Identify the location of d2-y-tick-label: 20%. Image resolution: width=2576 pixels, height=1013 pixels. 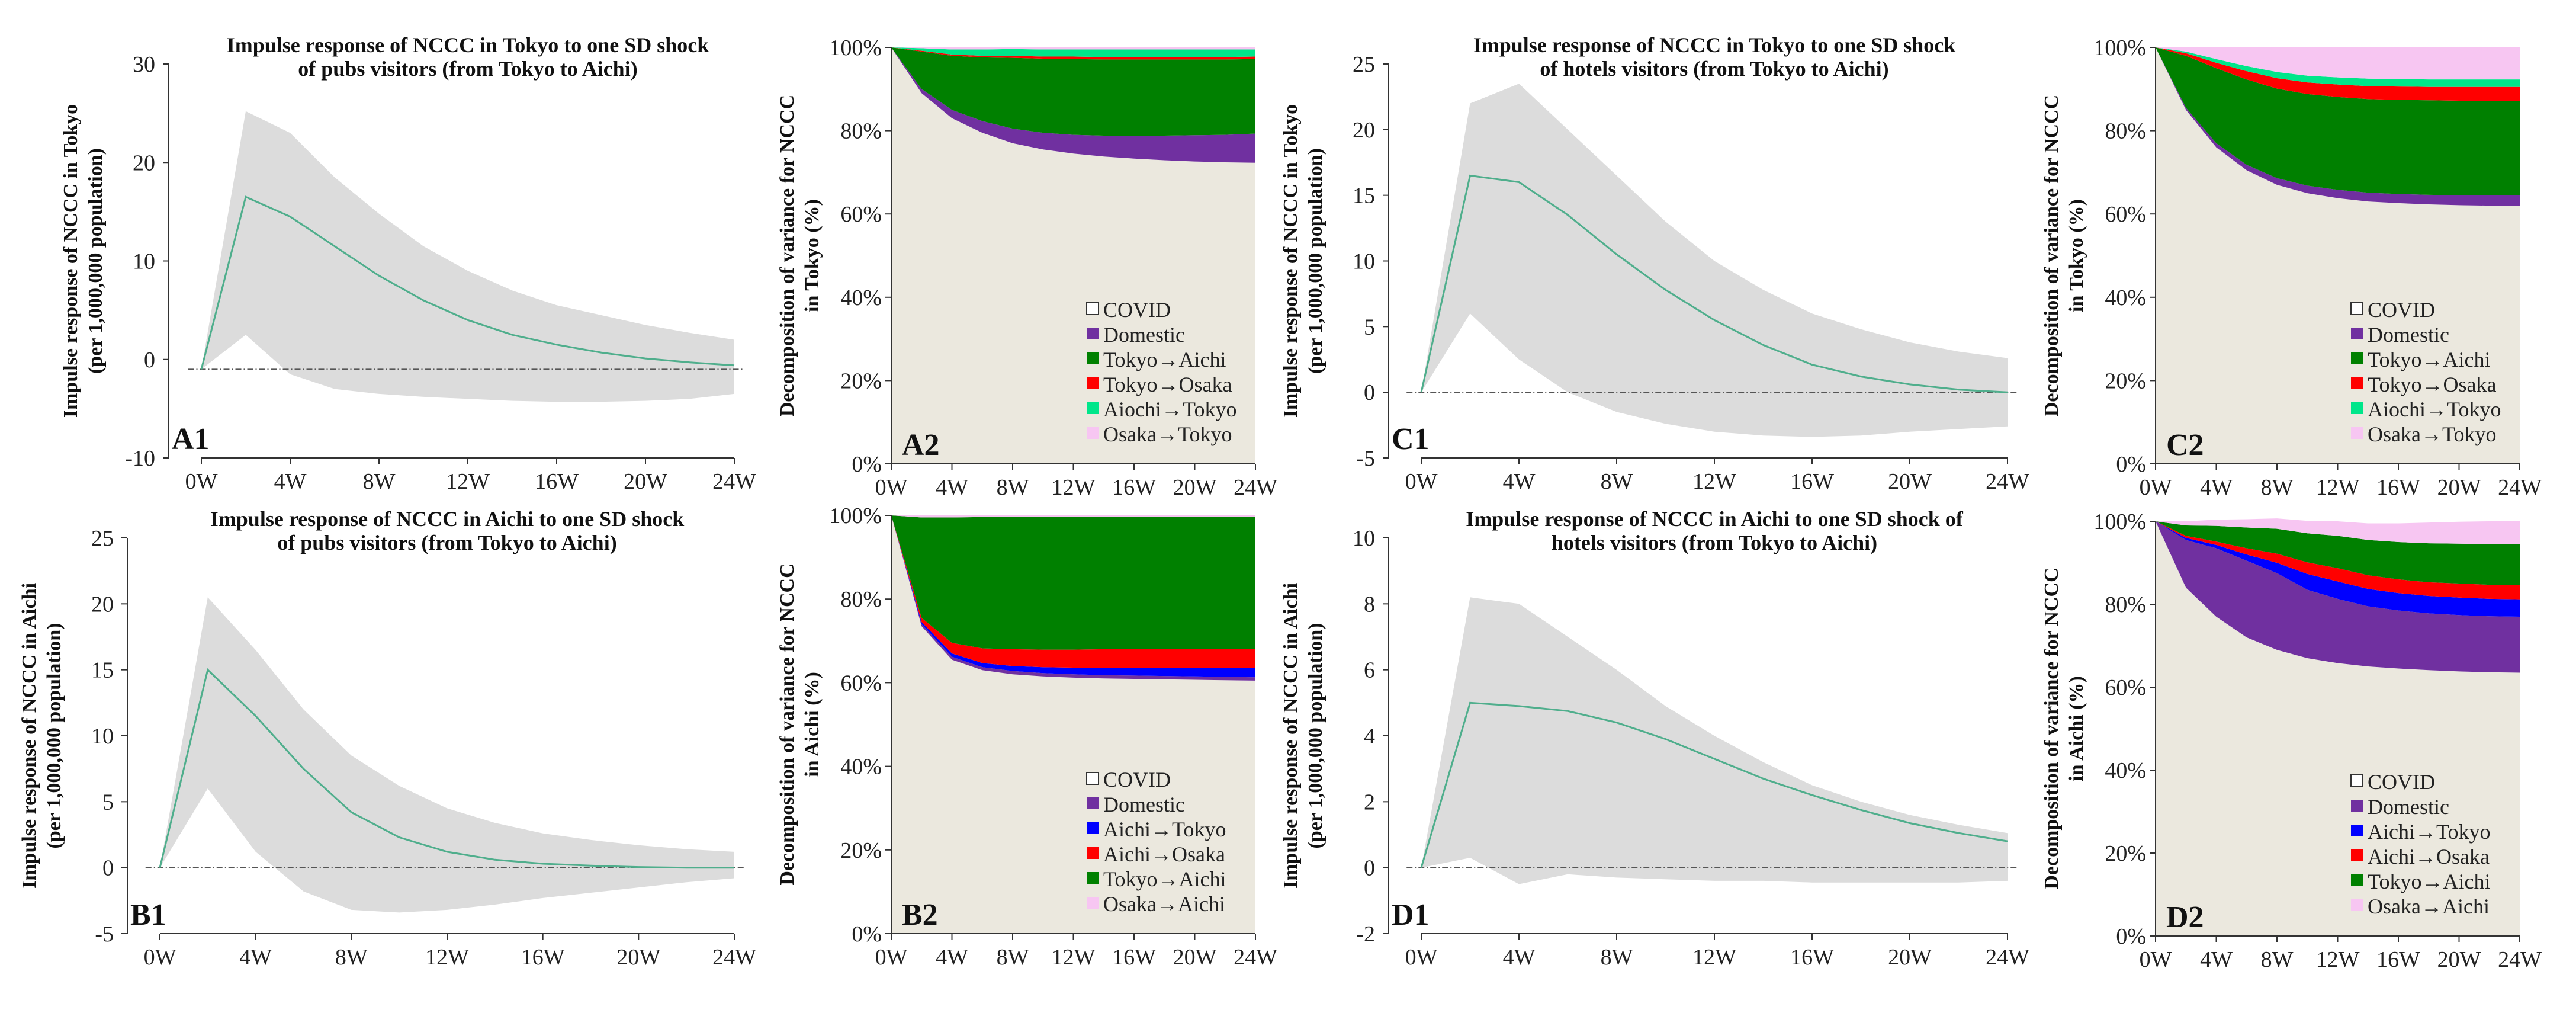
(2125, 854).